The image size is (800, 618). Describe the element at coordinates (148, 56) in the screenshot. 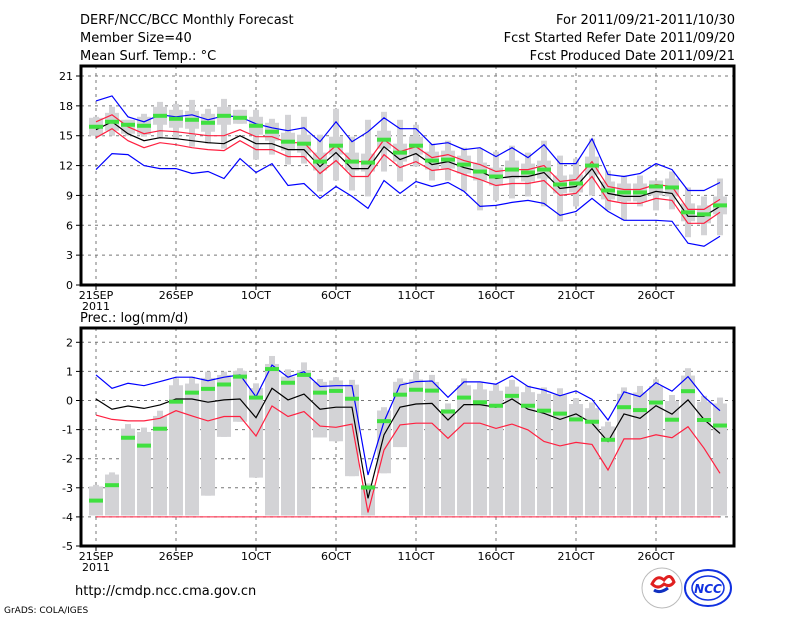

I see `header-variable: Mean Surf. Temp.: °C` at that location.